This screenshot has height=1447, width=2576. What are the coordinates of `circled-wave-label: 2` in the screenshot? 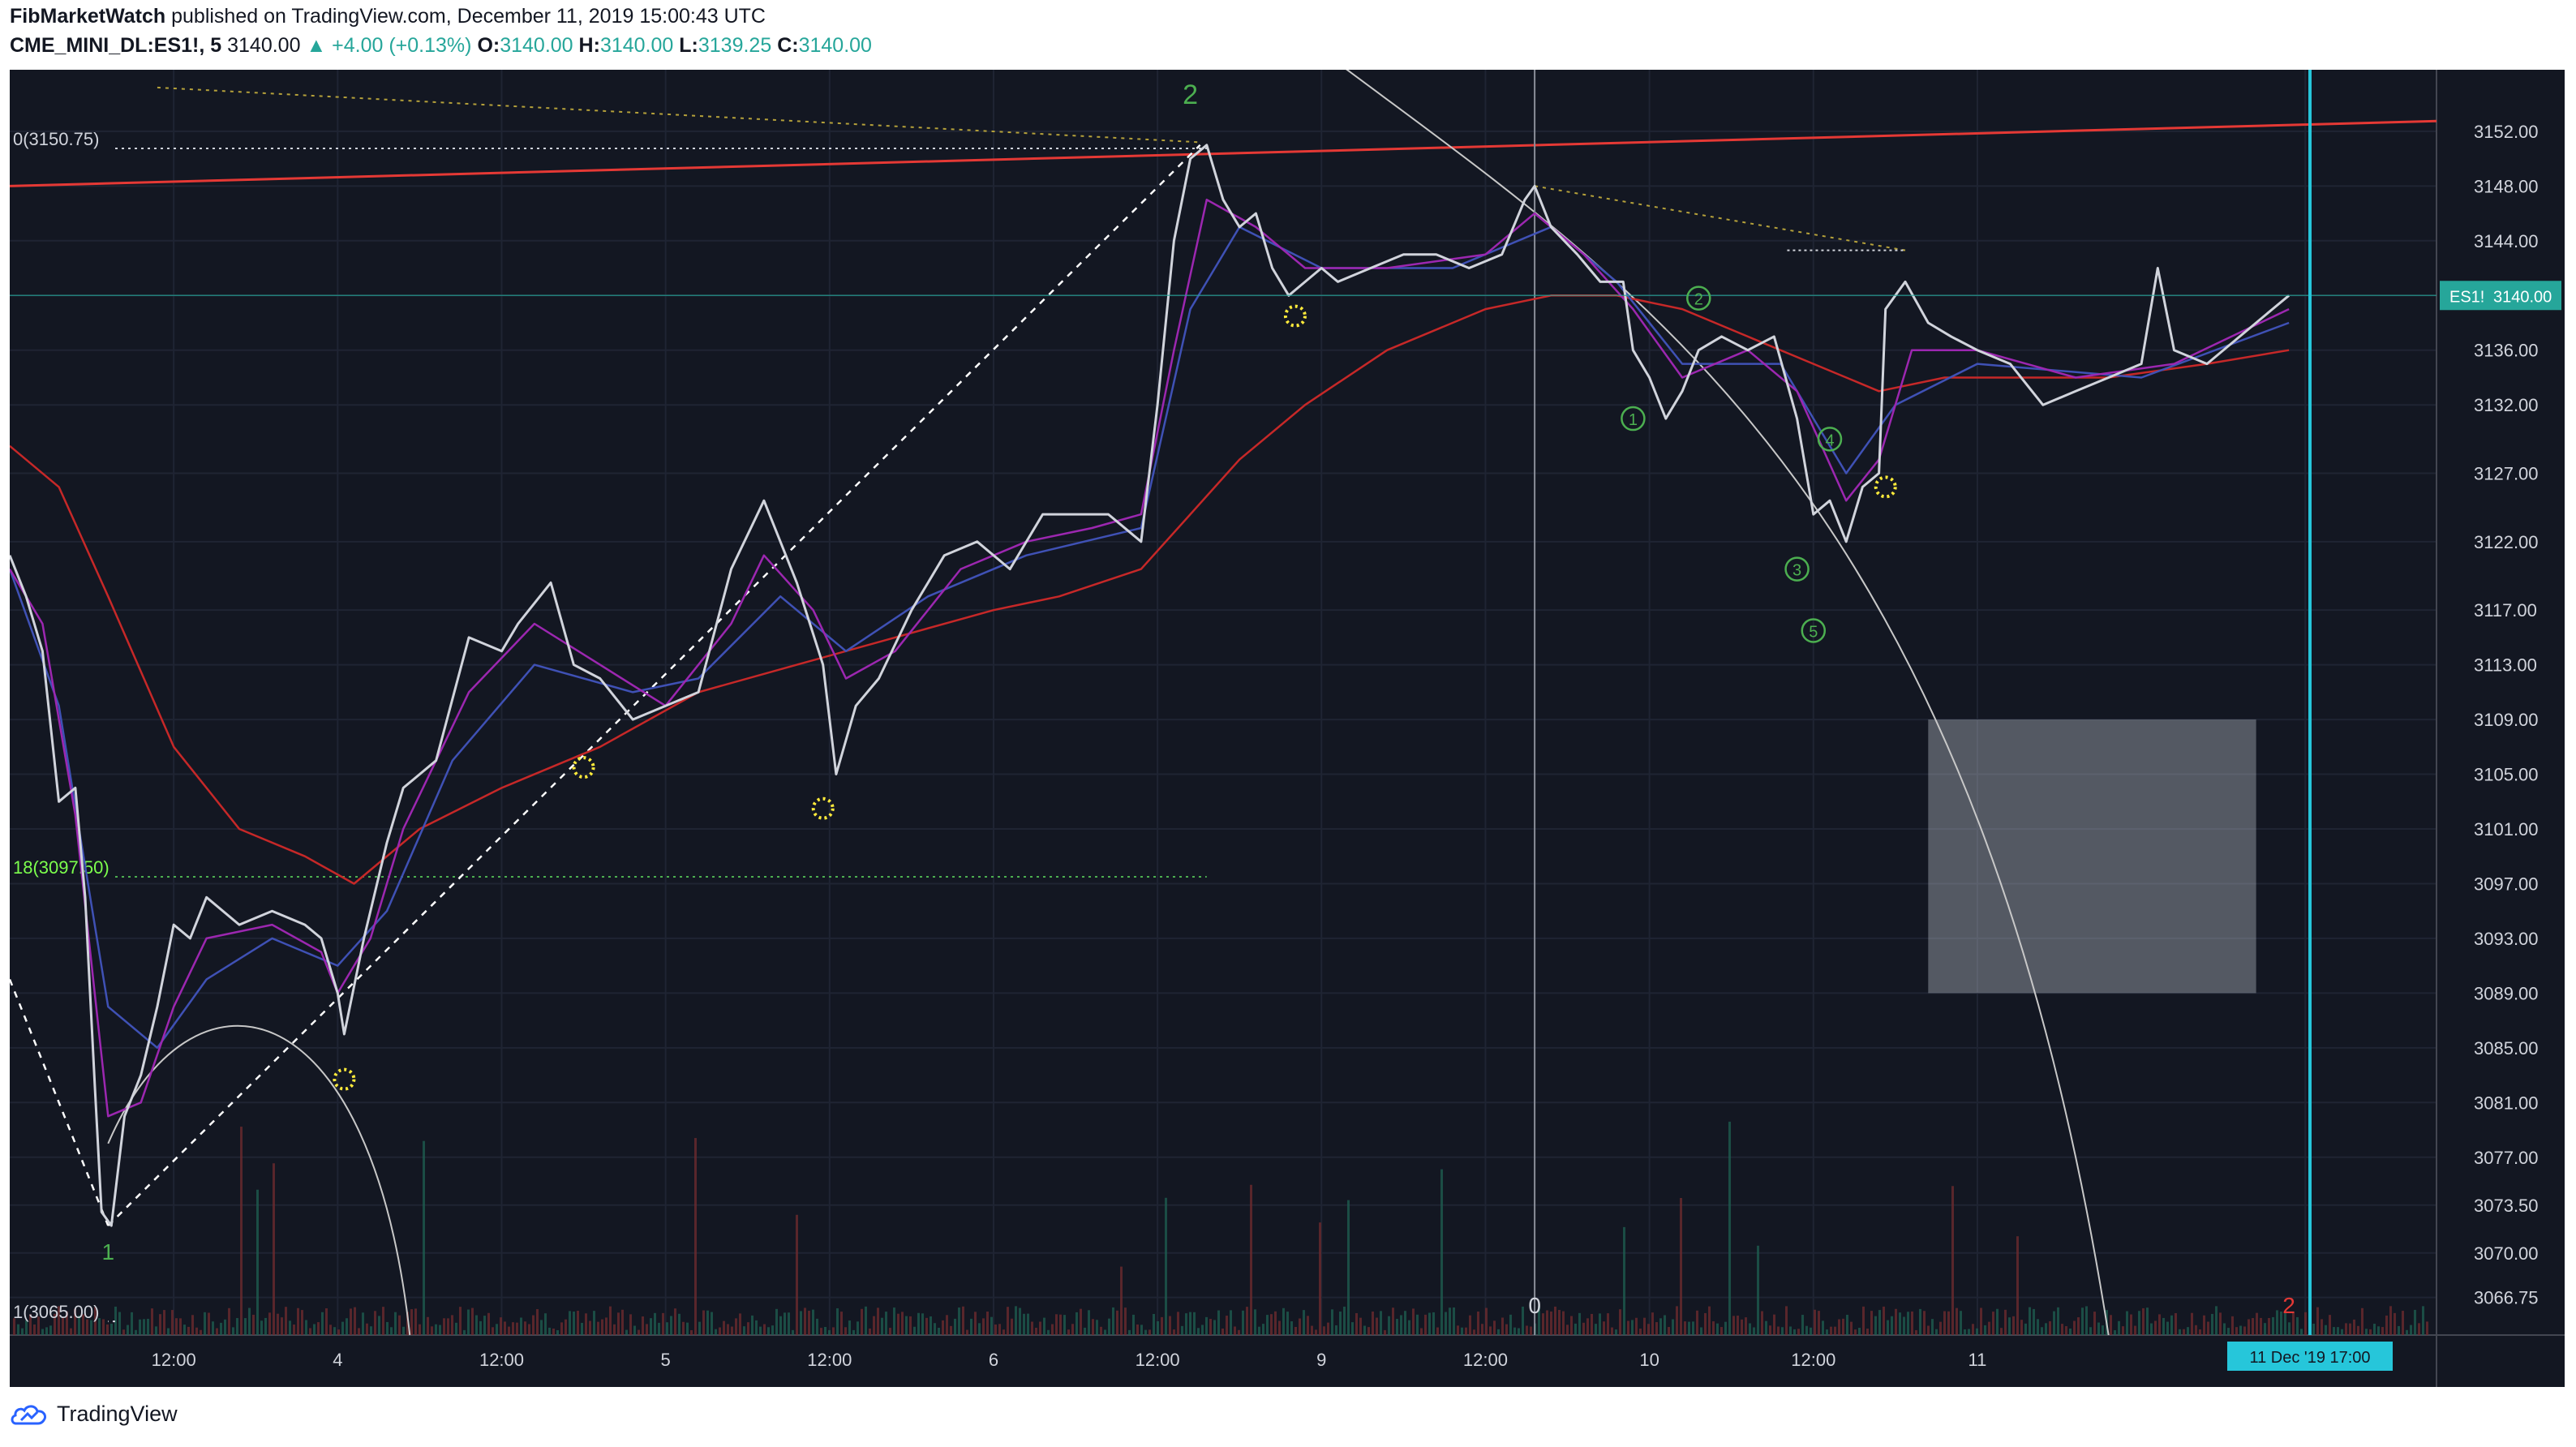 It's located at (1698, 300).